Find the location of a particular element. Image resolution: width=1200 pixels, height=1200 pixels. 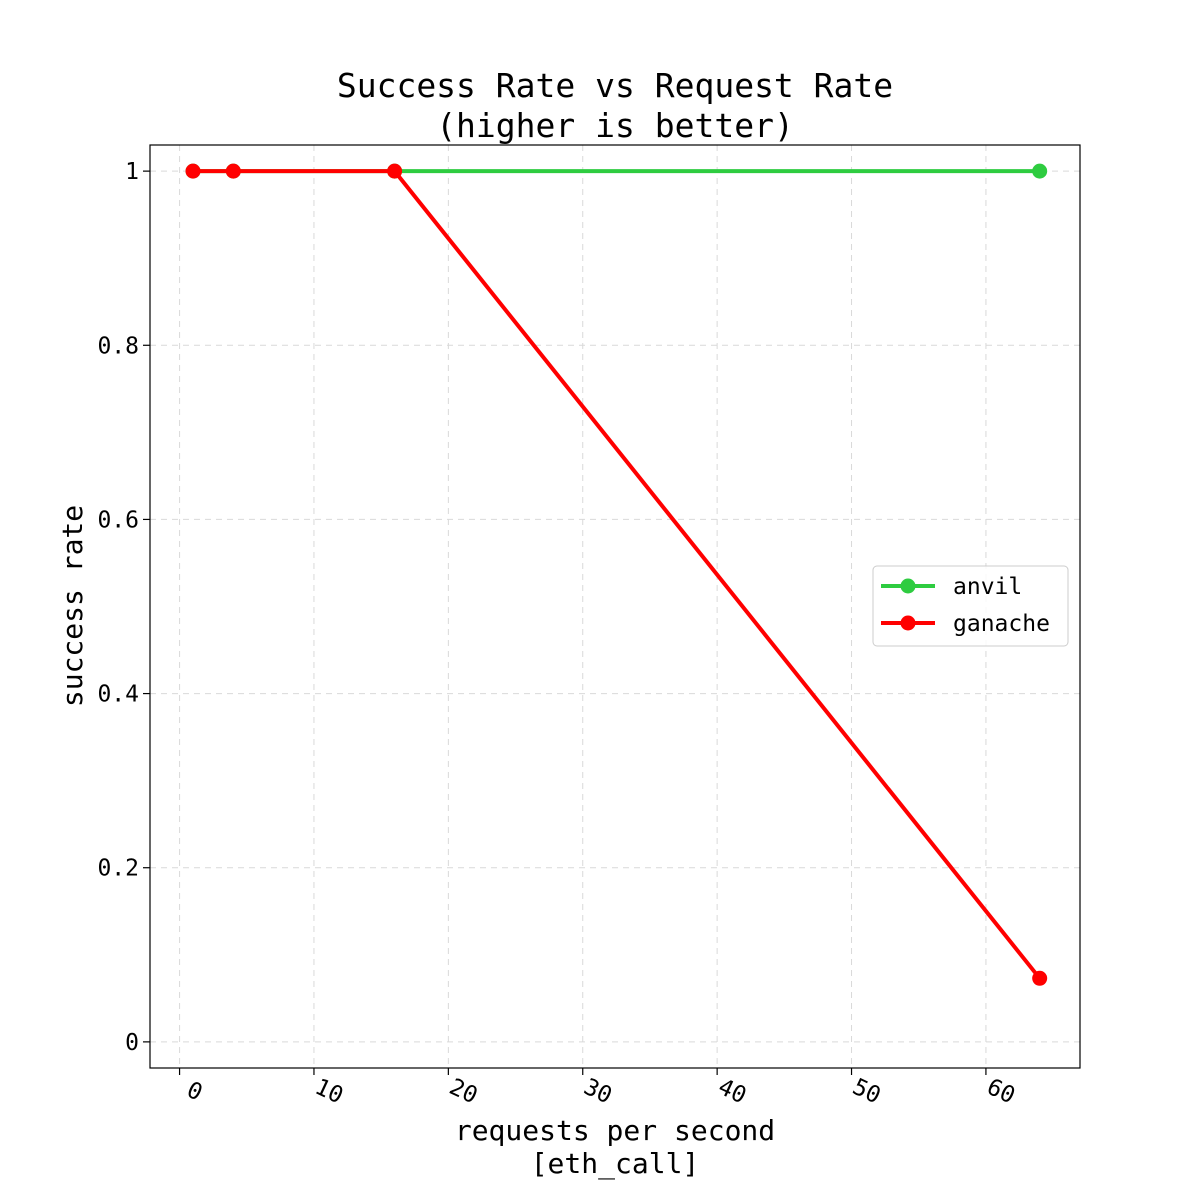

x-tick-label: 20 is located at coordinates (463, 1091).